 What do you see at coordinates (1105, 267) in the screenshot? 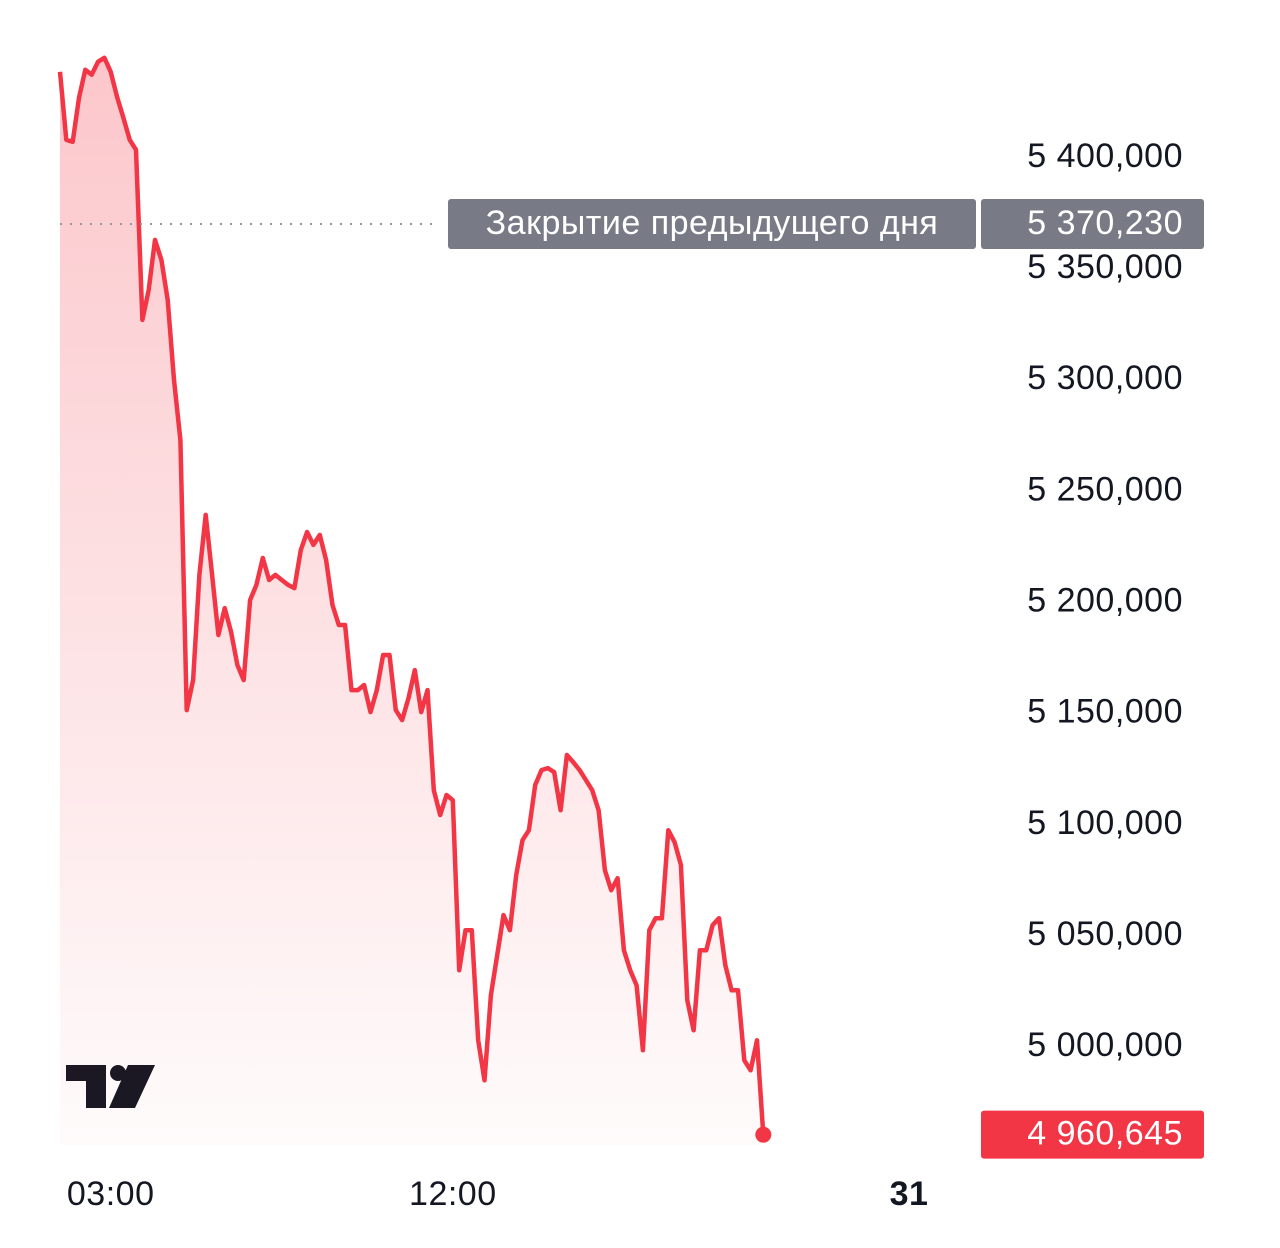
I see `y-tick-label: 5 350,000` at bounding box center [1105, 267].